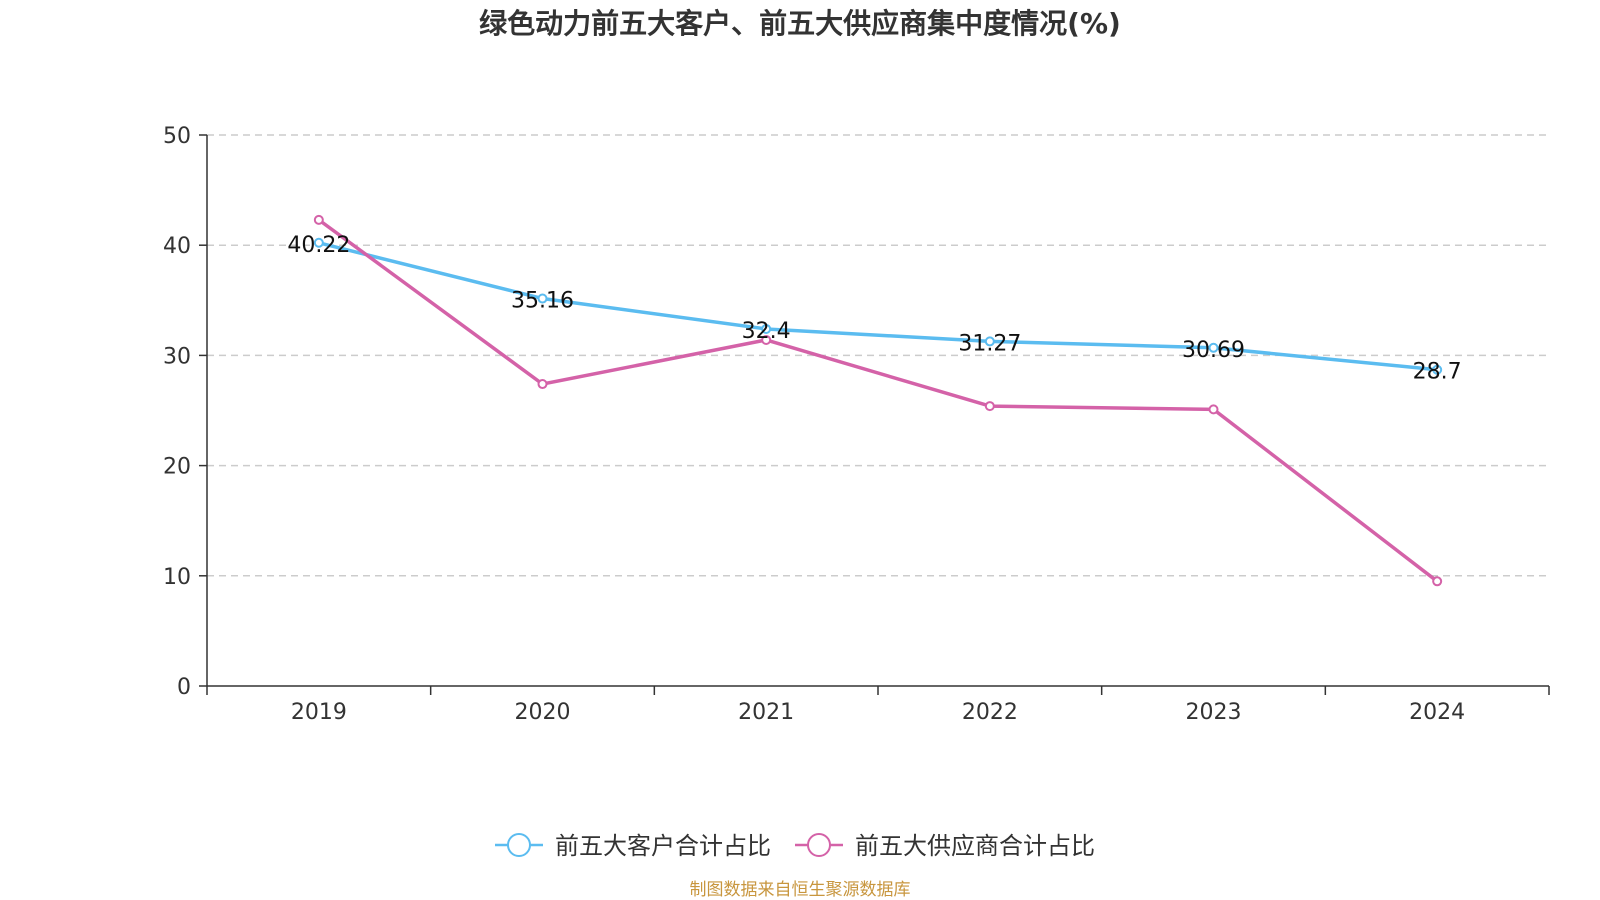 The image size is (1600, 900). I want to click on data-label: 31.27, so click(989, 343).